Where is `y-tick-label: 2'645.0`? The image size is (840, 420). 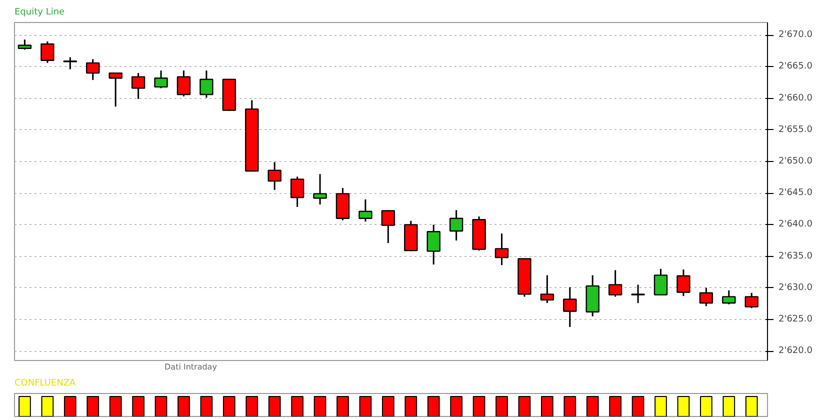 y-tick-label: 2'645.0 is located at coordinates (795, 193).